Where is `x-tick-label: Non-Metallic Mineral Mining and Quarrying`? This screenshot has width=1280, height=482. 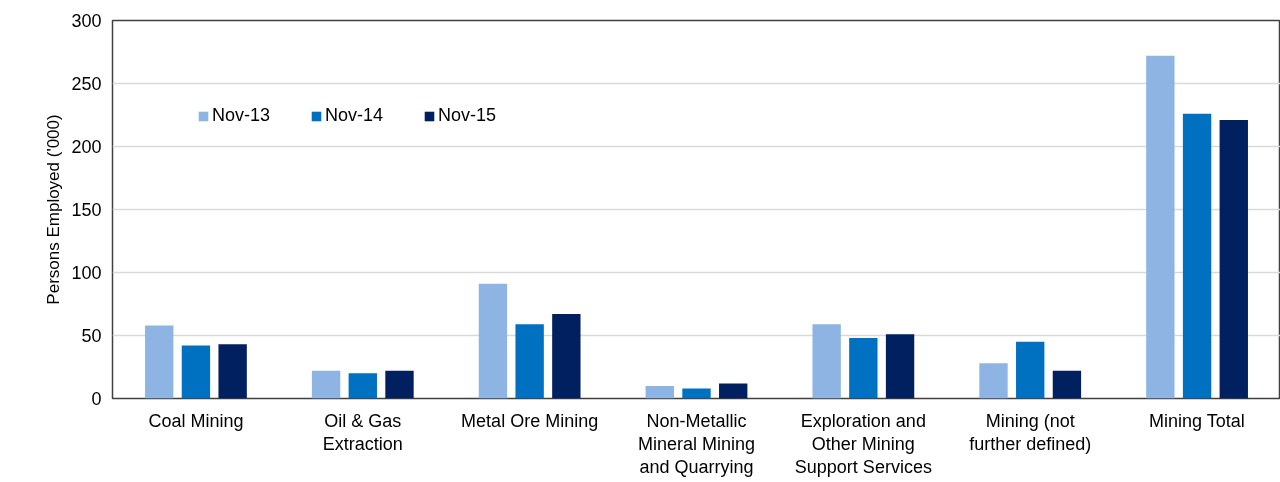
x-tick-label: Non-Metallic Mineral Mining and Quarrying is located at coordinates (696, 443).